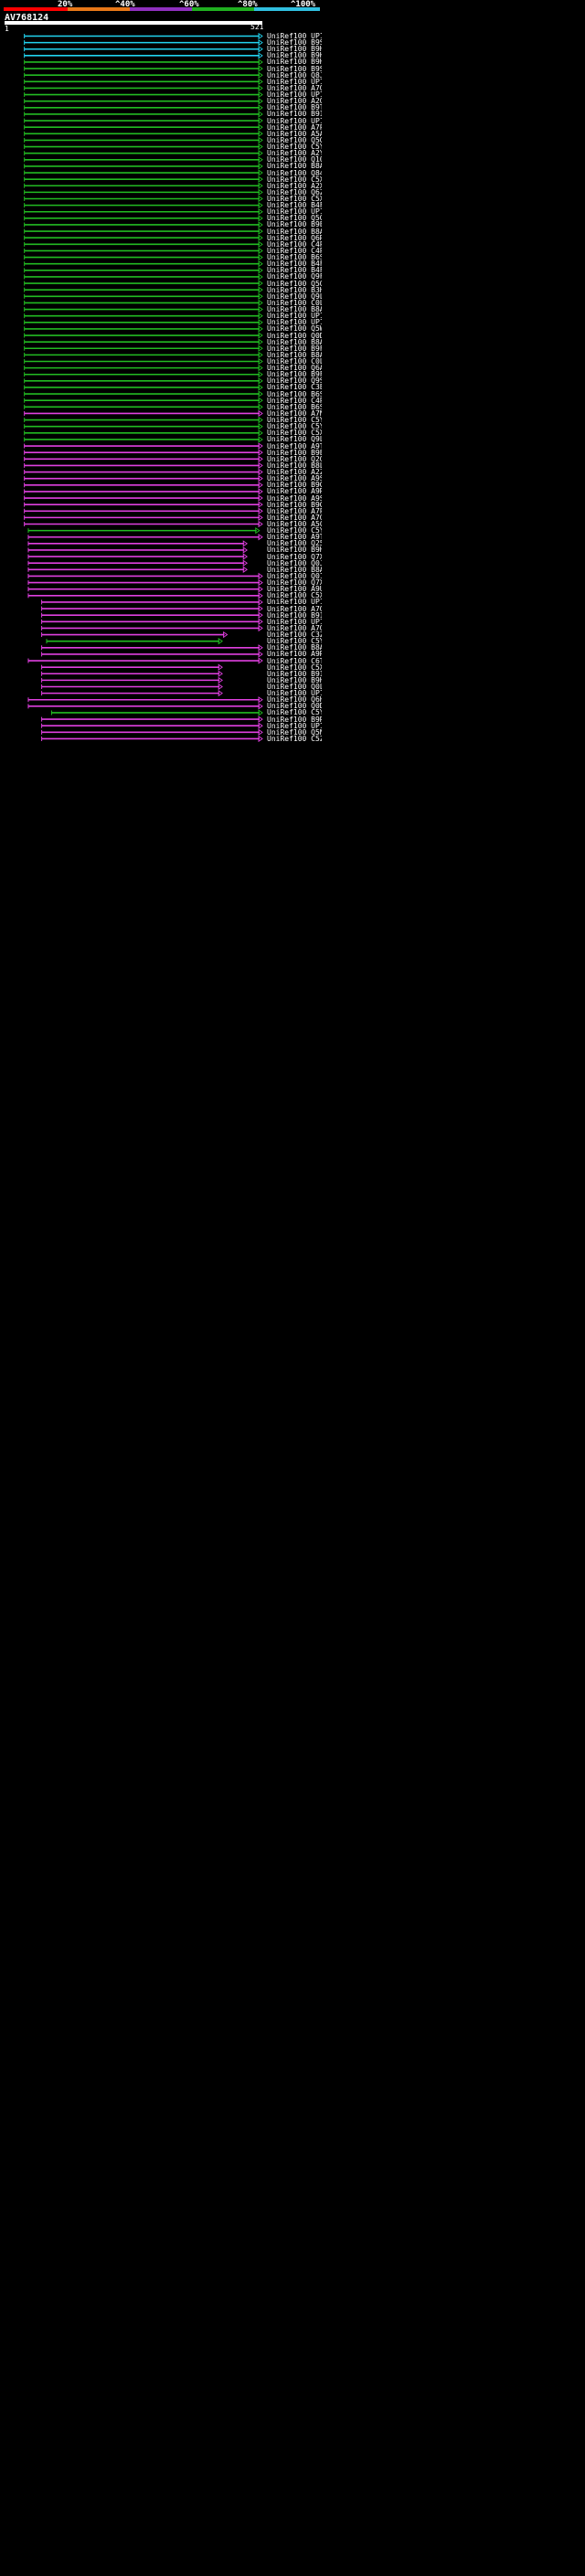  I want to click on hit-label: UniRef100_B9EYK4, so click(295, 224).